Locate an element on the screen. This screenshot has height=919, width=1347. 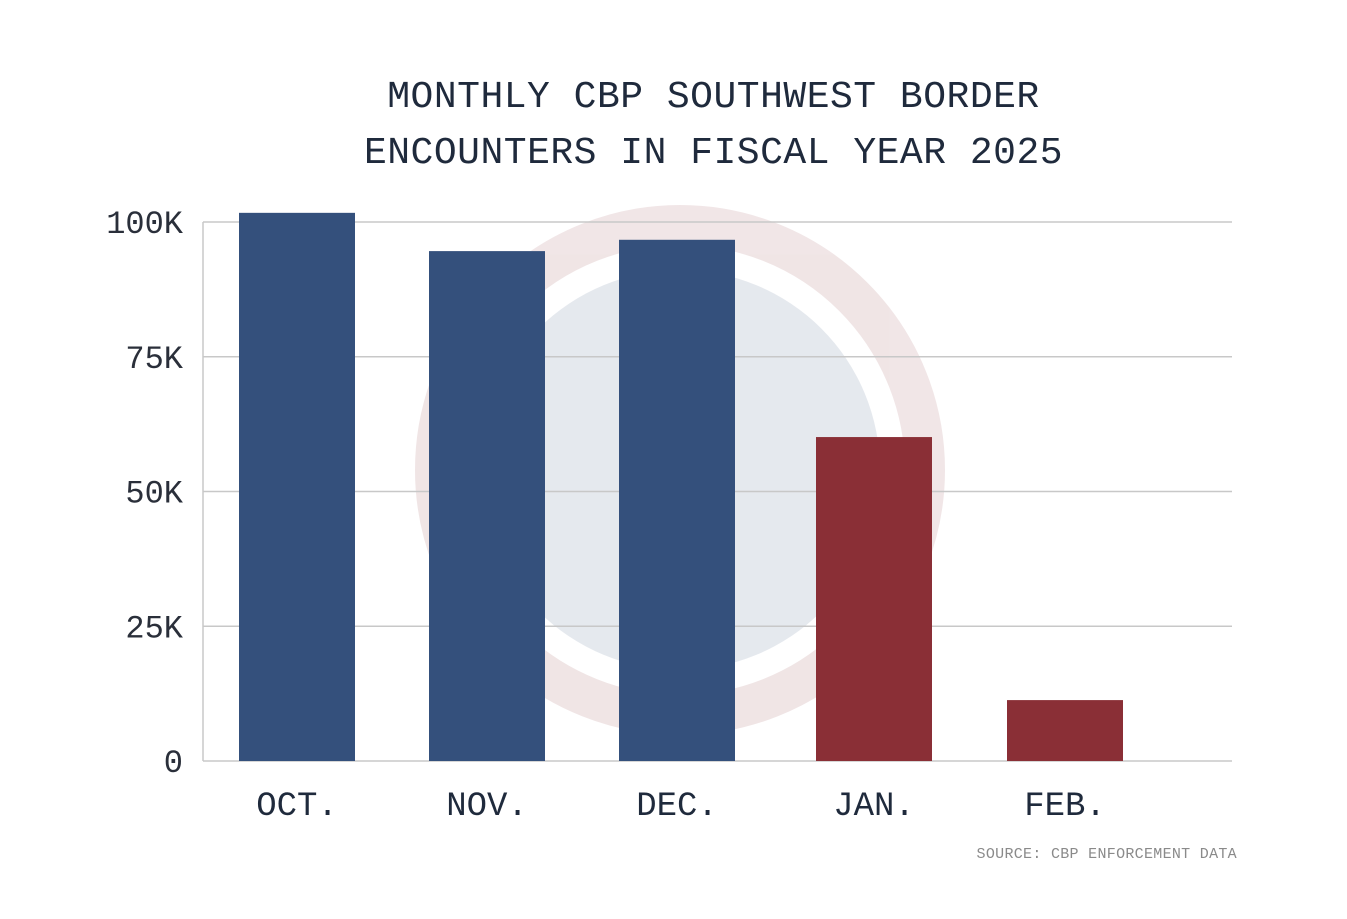
x-category-label: FEB. is located at coordinates (1065, 807).